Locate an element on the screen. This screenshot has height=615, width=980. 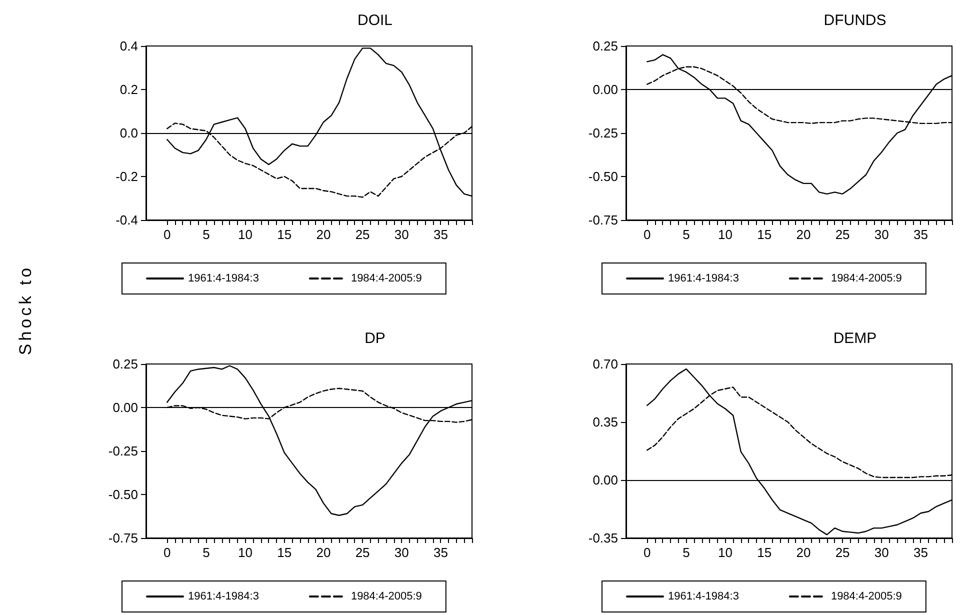
y-tick-label: 0.4 is located at coordinates (129, 46).